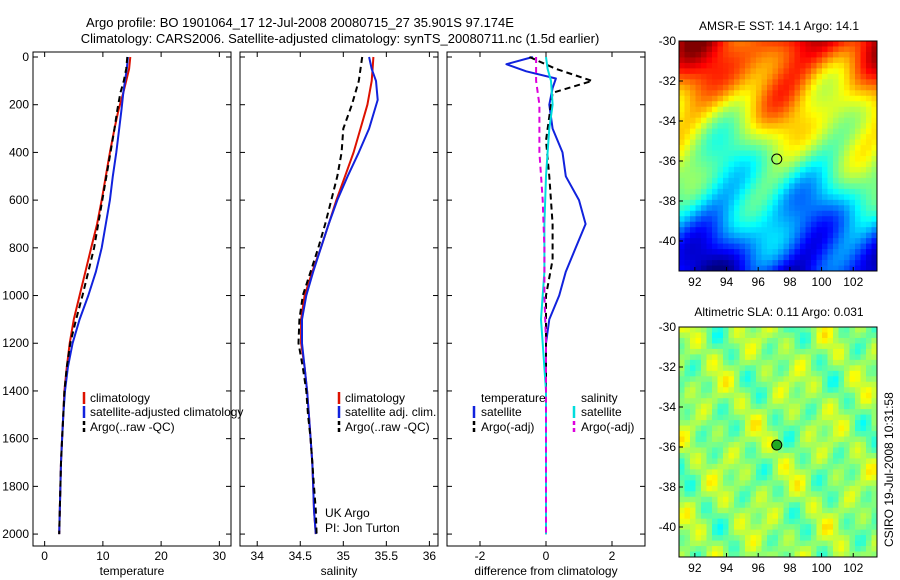 This screenshot has width=900, height=580. What do you see at coordinates (778, 156) in the screenshot?
I see `heatmap-cells` at bounding box center [778, 156].